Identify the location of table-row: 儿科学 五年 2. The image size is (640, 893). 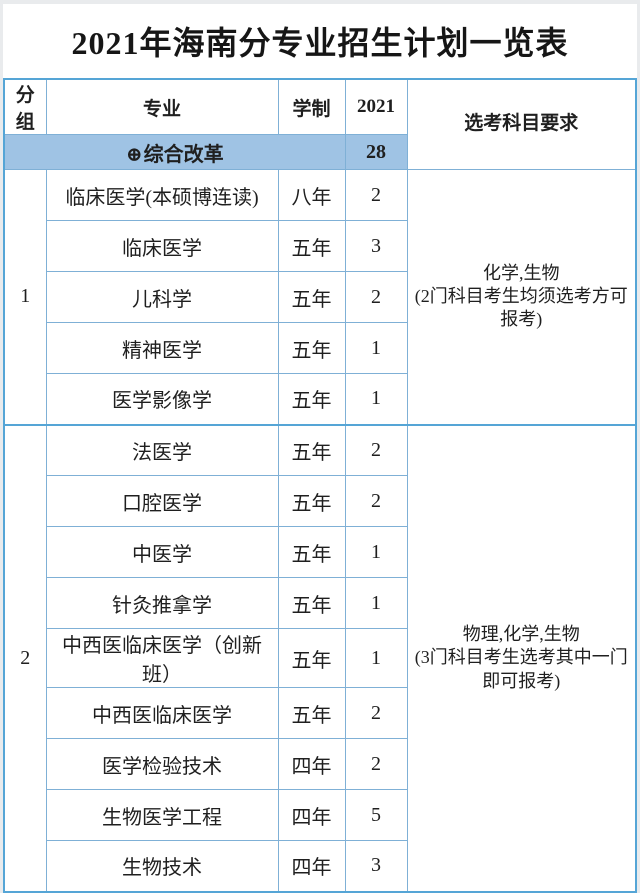
(320, 297).